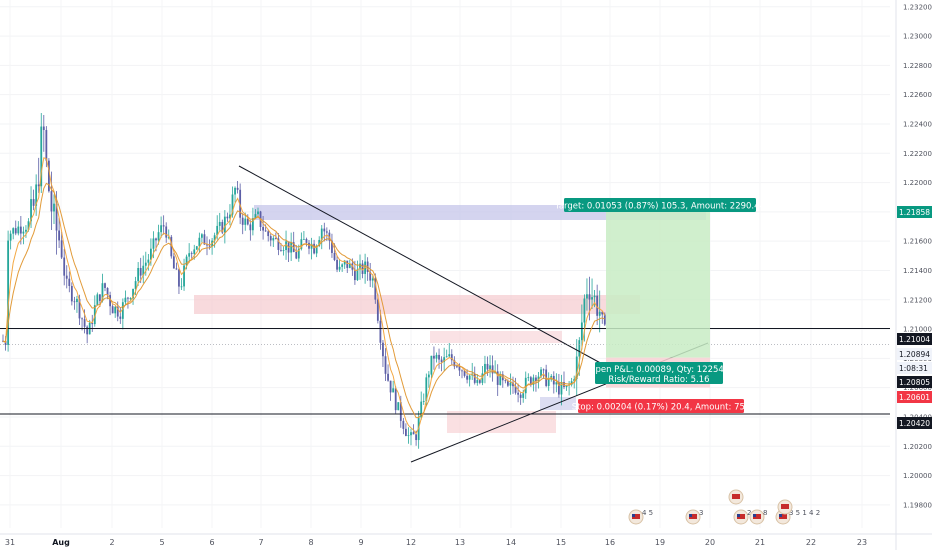 The width and height of the screenshot is (932, 550). Describe the element at coordinates (742, 517) in the screenshot. I see `economic-event-marker: 2` at that location.